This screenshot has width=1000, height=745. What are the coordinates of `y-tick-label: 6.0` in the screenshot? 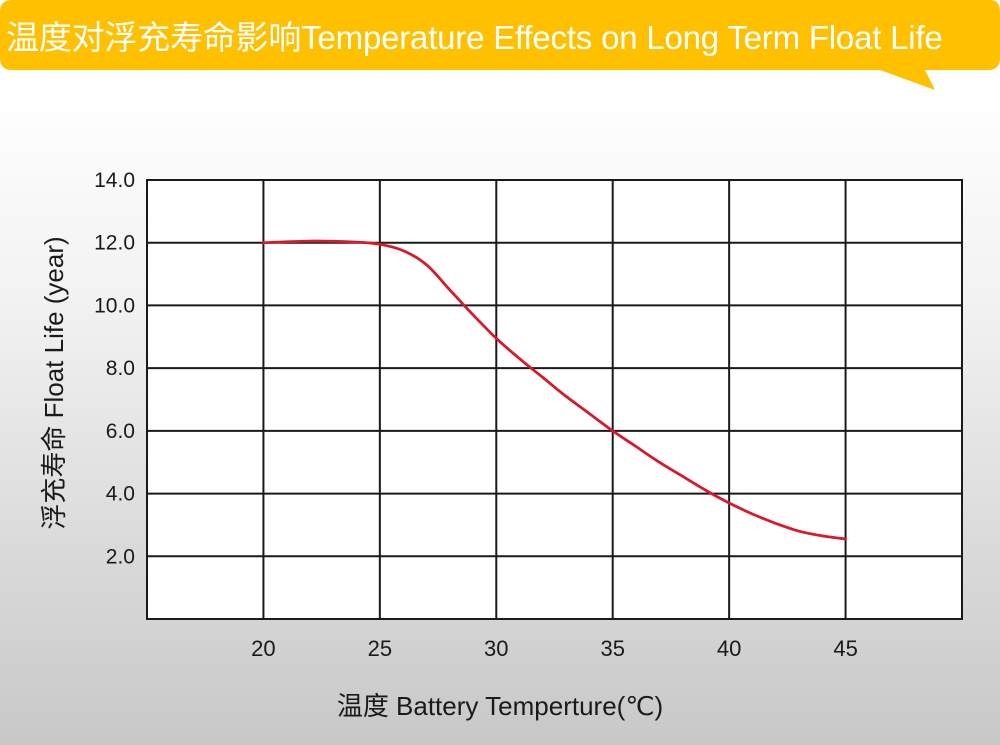 It's located at (120, 431).